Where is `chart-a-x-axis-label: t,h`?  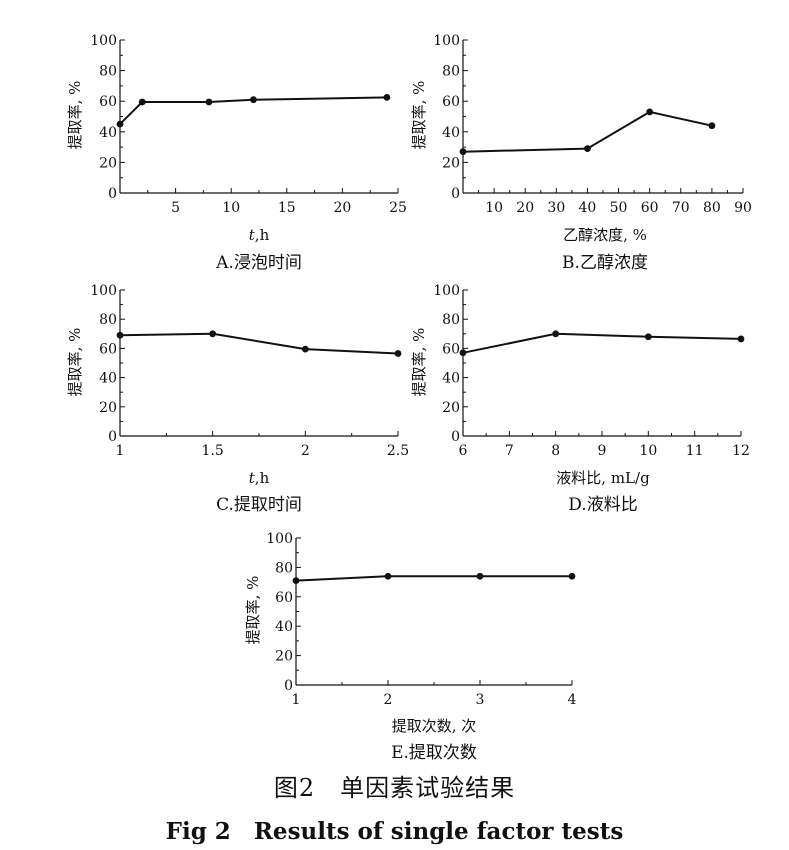 chart-a-x-axis-label: t,h is located at coordinates (259, 235).